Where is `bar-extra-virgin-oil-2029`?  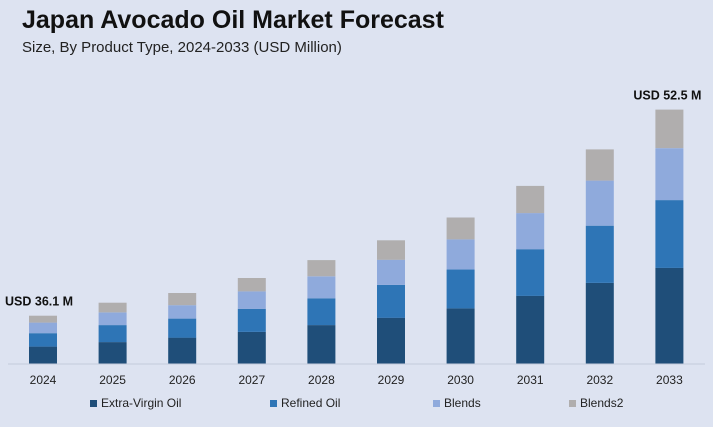 bar-extra-virgin-oil-2029 is located at coordinates (391, 340).